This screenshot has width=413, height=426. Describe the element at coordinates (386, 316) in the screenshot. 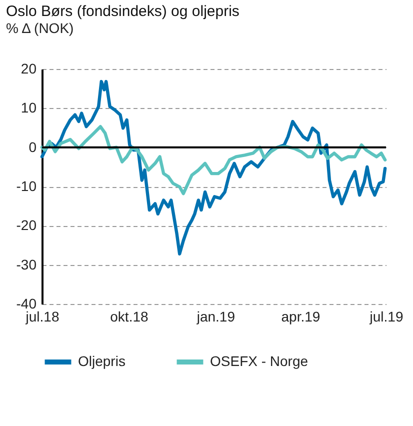

I see `x-tick-label: jul.19` at that location.